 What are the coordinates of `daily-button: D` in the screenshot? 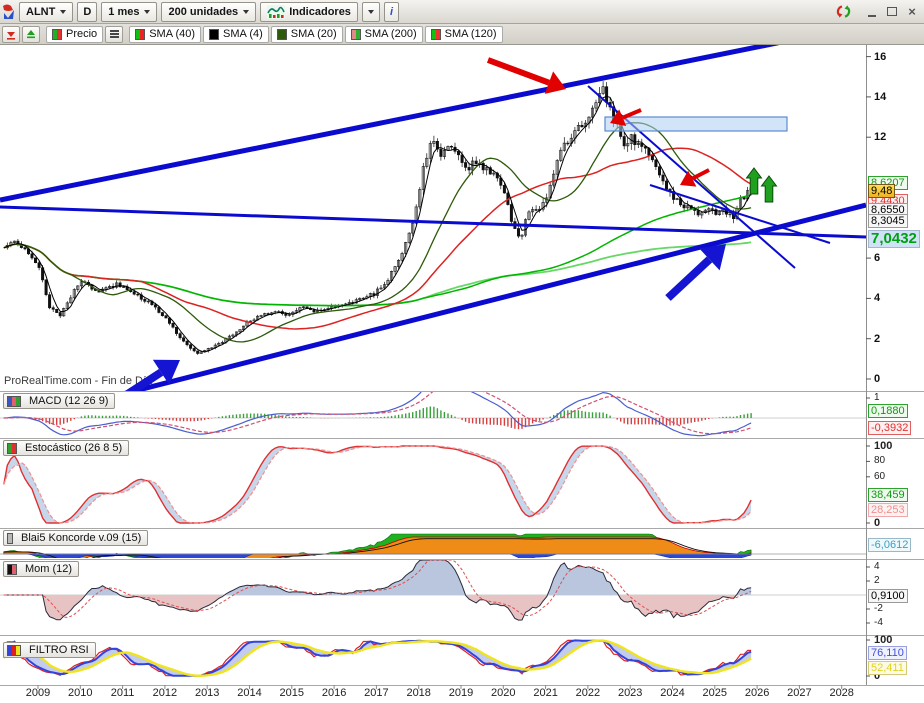 It's located at (87, 11).